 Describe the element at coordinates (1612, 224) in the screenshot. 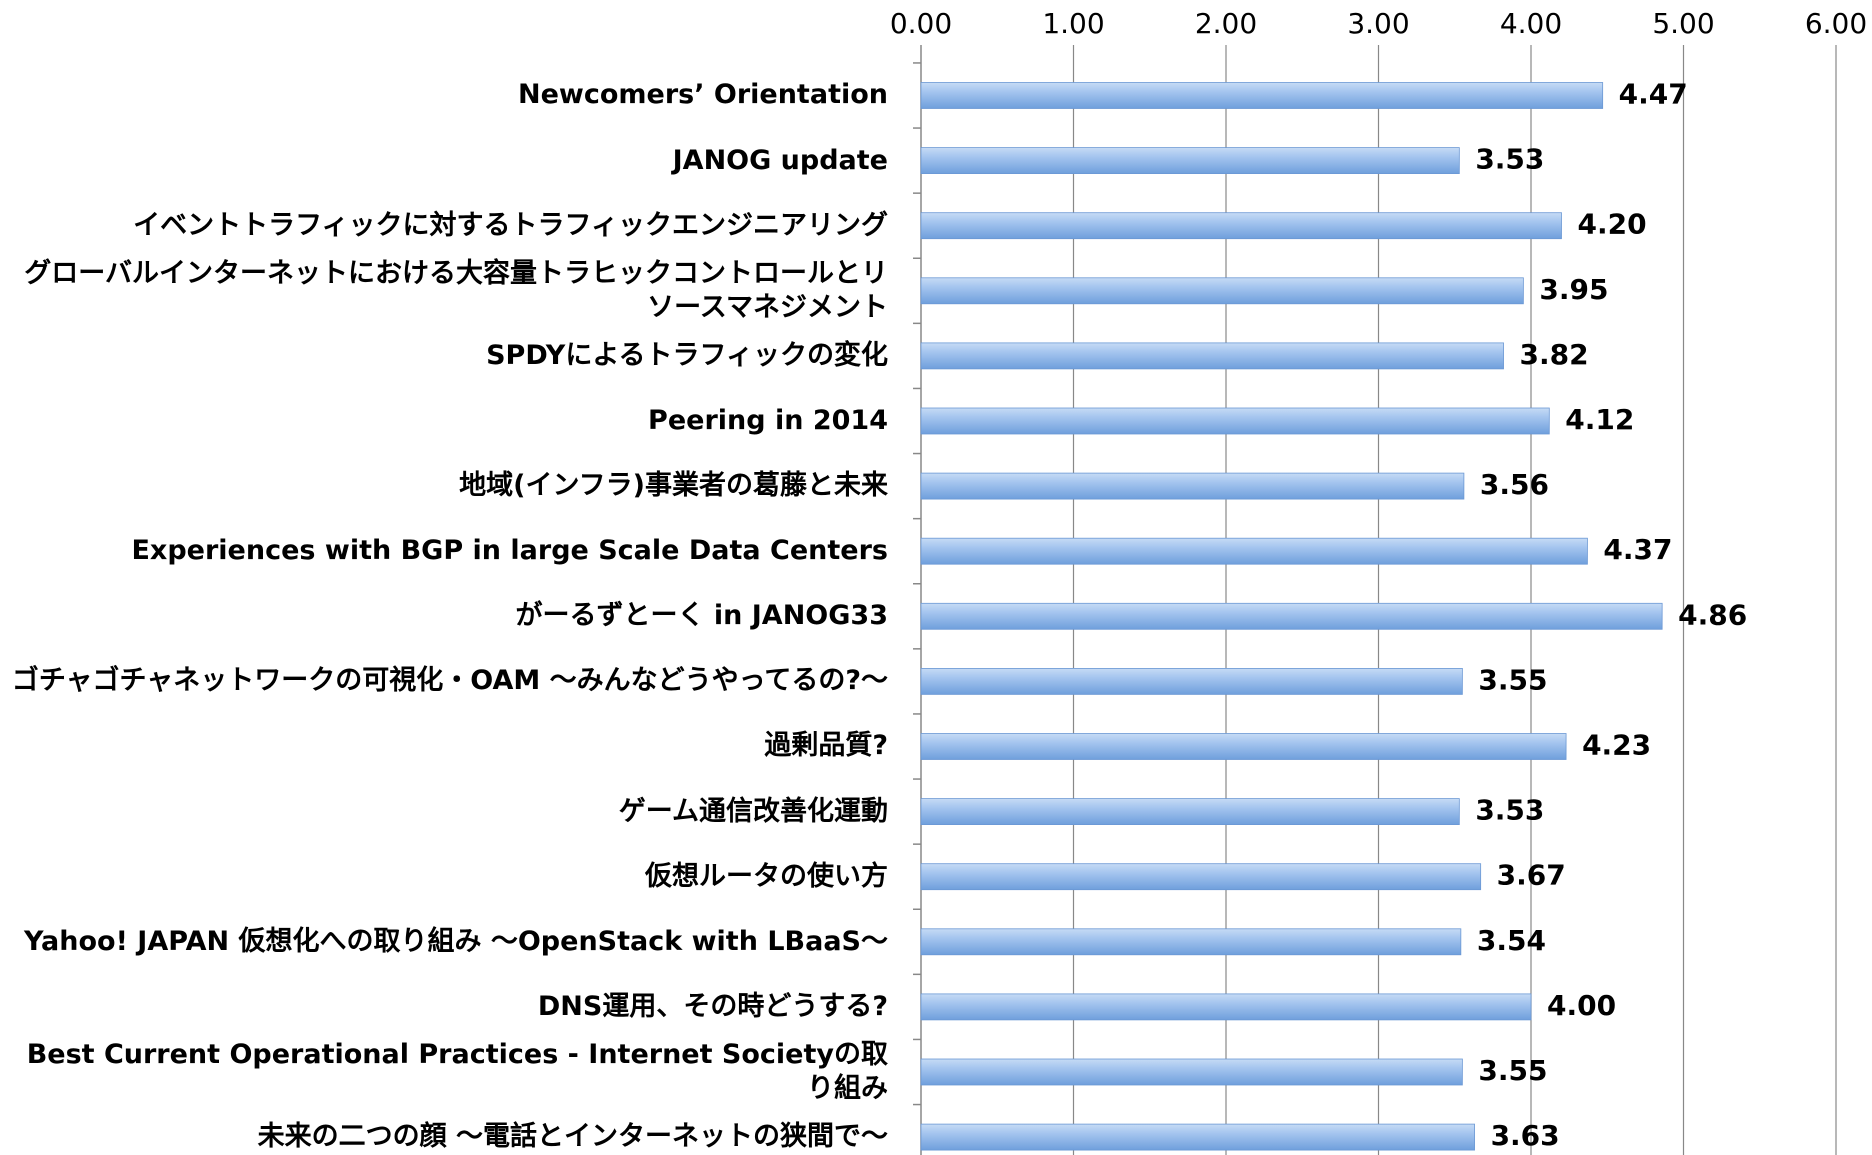

I see `value-label: 4.20` at that location.